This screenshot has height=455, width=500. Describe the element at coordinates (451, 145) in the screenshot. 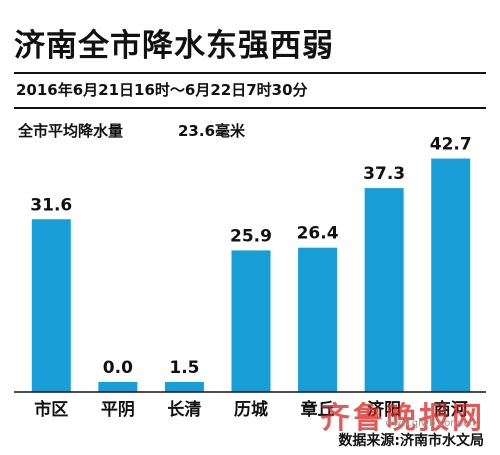

I see `value-label-6: 42.7` at that location.